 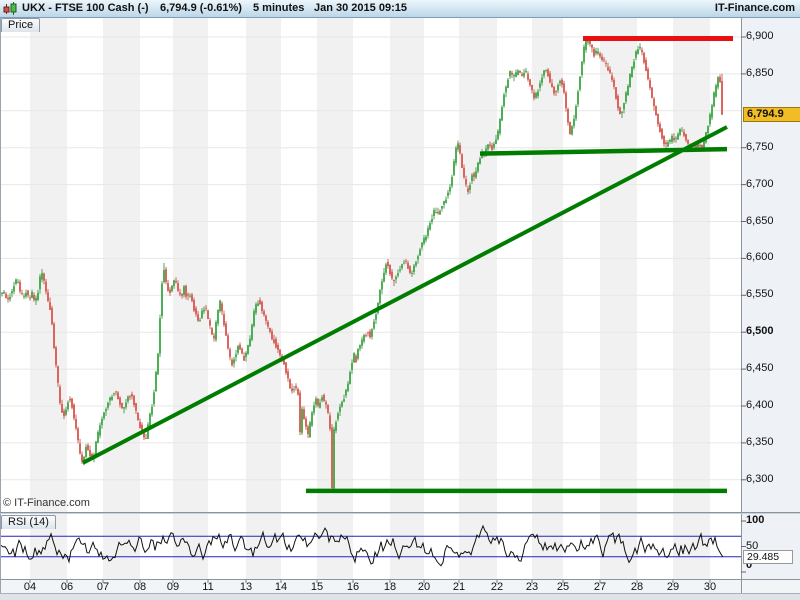 I want to click on x-axis-date-label: 13, so click(x=246, y=587).